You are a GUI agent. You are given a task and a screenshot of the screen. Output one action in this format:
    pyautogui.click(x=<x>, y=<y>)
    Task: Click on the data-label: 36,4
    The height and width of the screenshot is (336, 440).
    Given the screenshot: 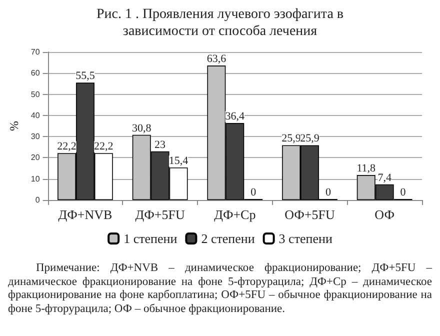 What is the action you would take?
    pyautogui.click(x=235, y=116)
    